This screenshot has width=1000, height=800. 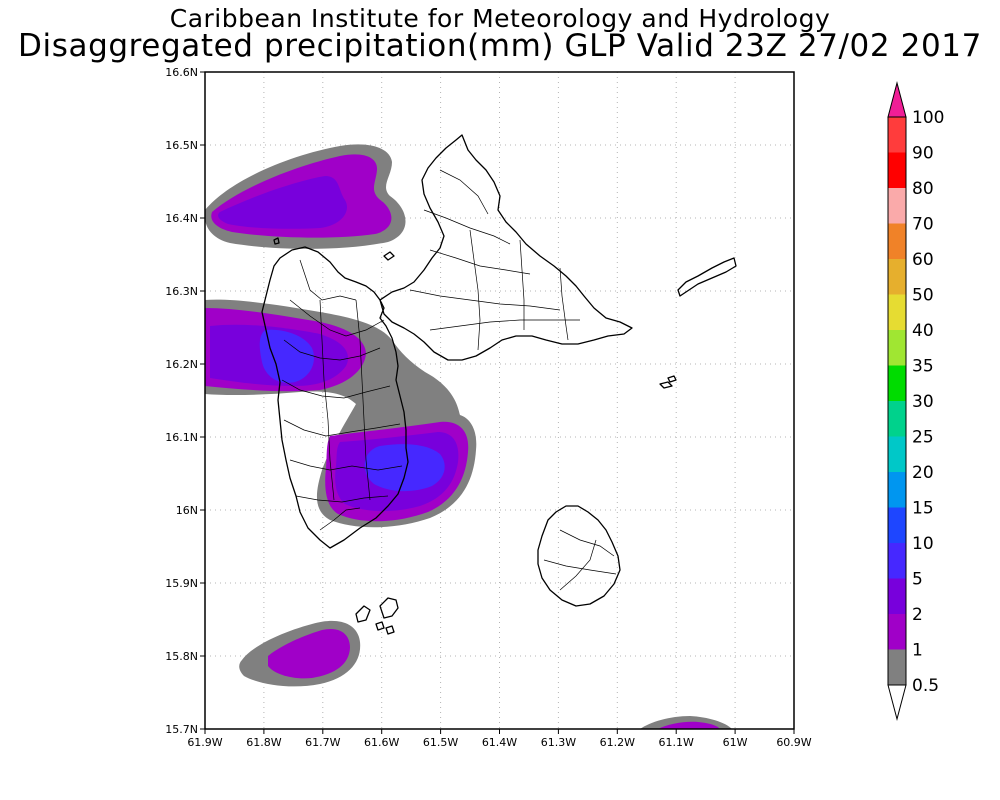 I want to click on colorbar-label: 5, so click(x=917, y=580).